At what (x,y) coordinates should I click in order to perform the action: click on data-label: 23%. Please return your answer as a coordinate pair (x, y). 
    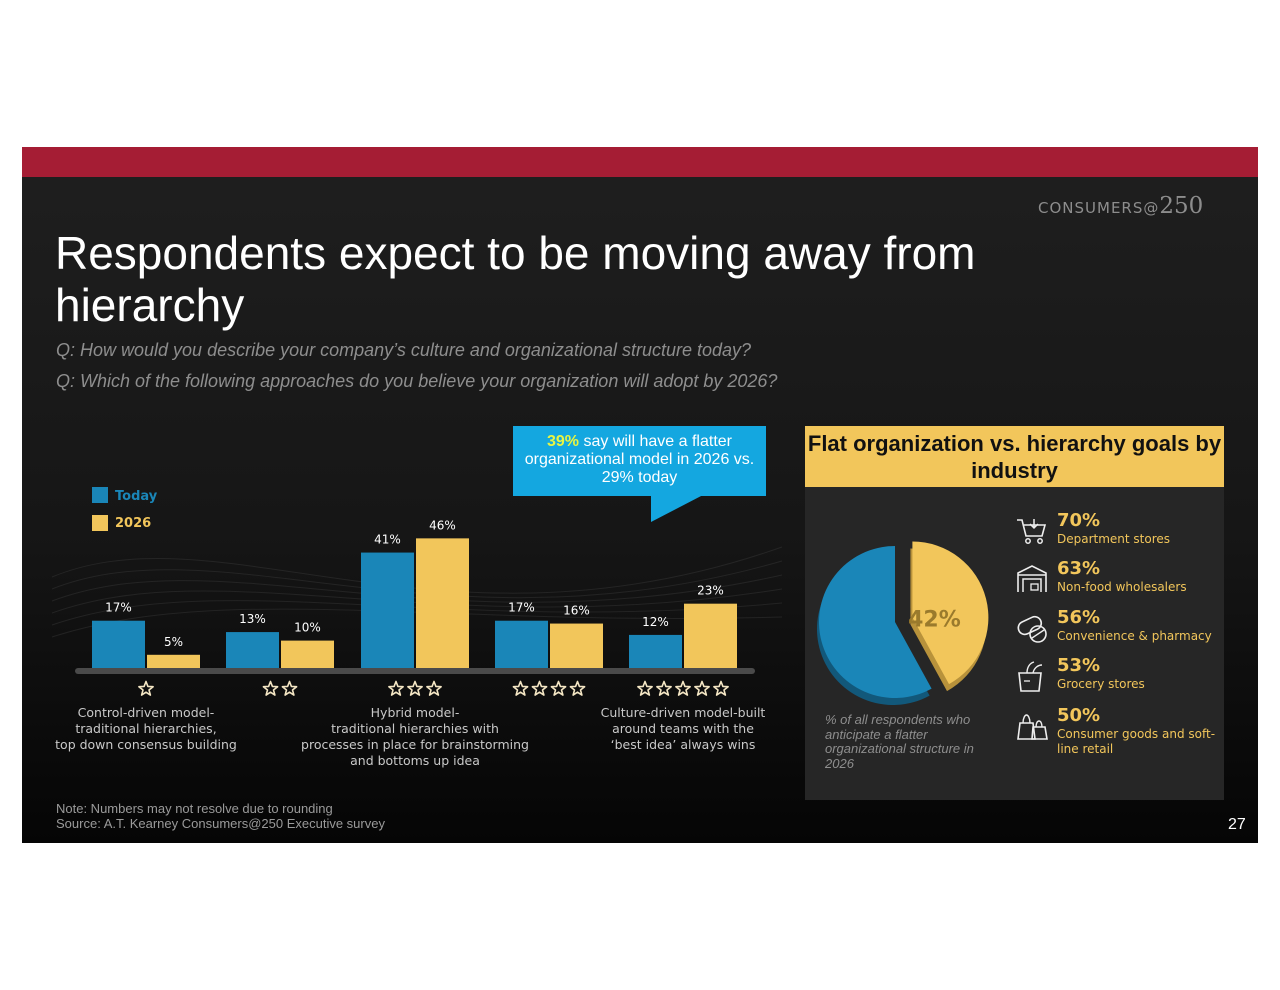
    Looking at the image, I should click on (710, 591).